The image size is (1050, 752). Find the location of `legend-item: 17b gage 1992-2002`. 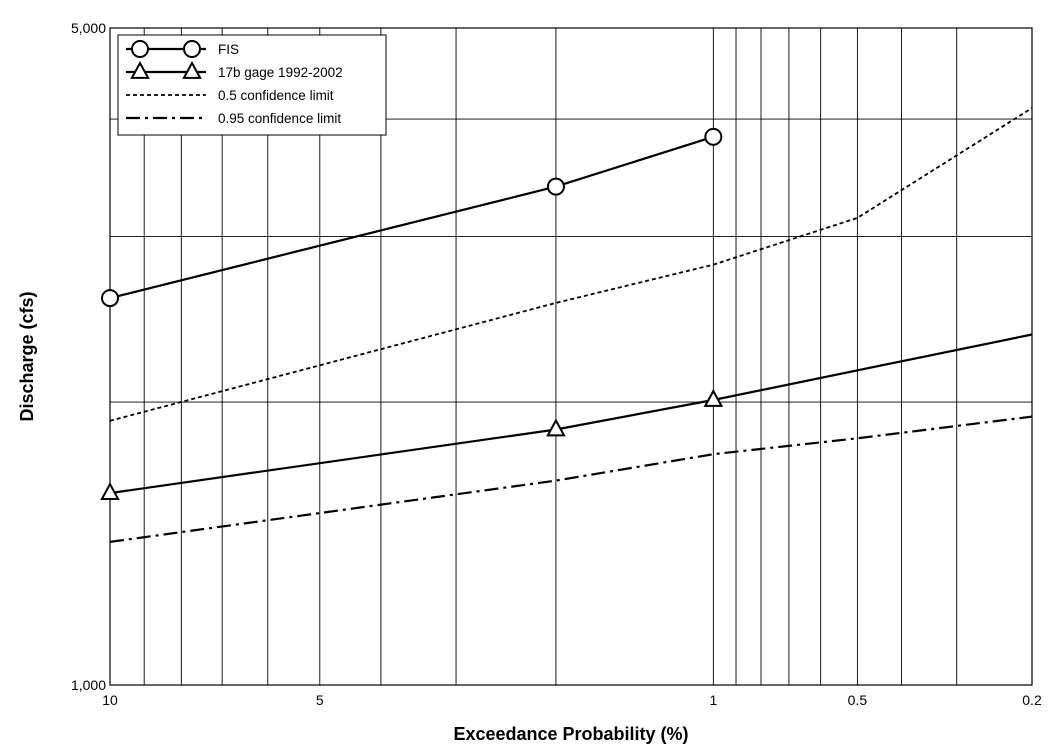

legend-item: 17b gage 1992-2002 is located at coordinates (234, 70).